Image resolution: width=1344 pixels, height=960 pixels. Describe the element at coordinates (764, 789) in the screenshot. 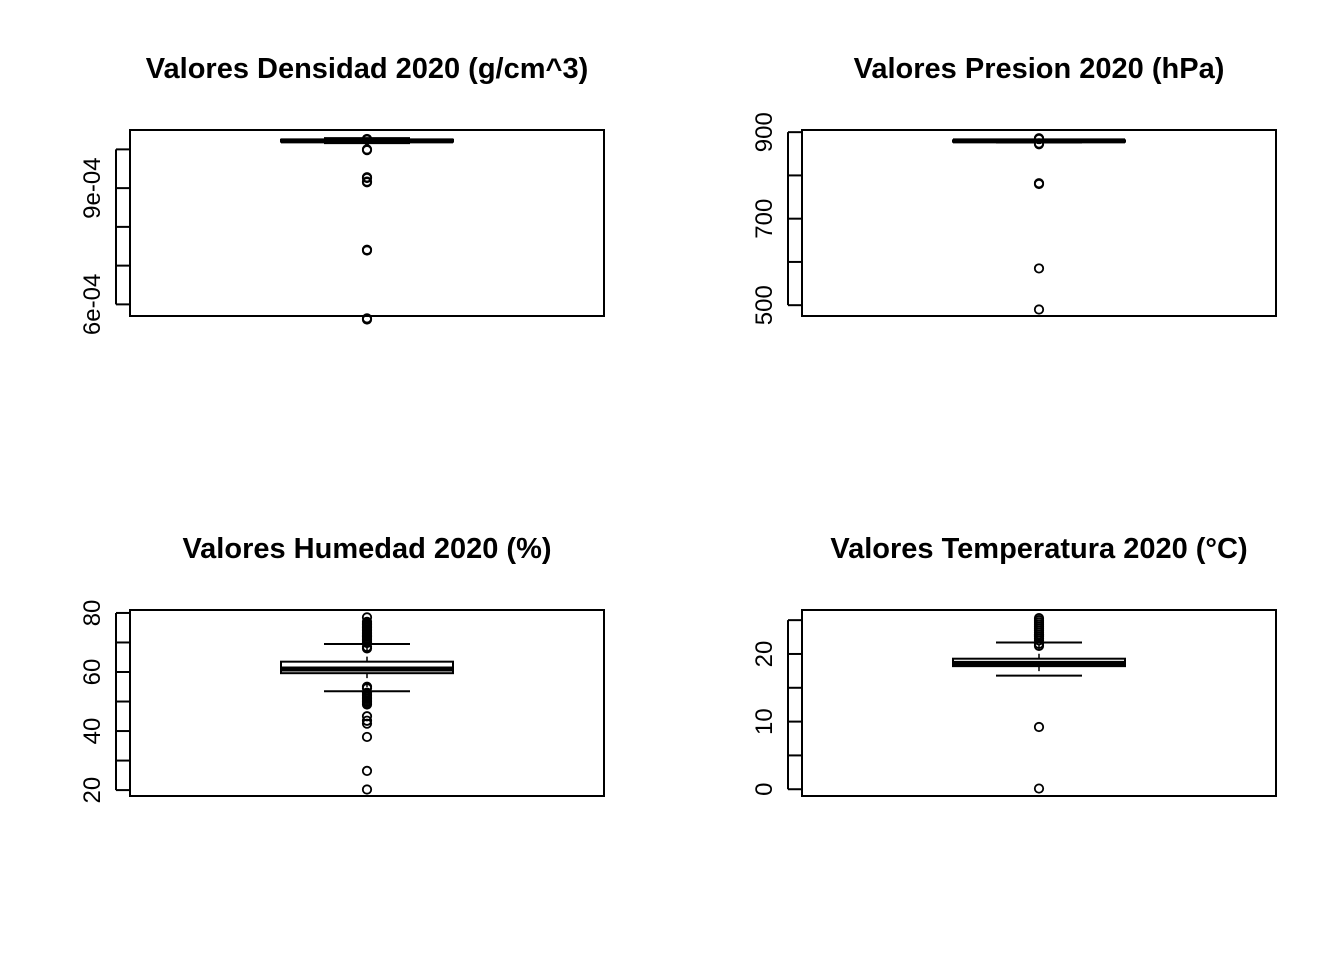

I see `y-tick-label: 0` at that location.